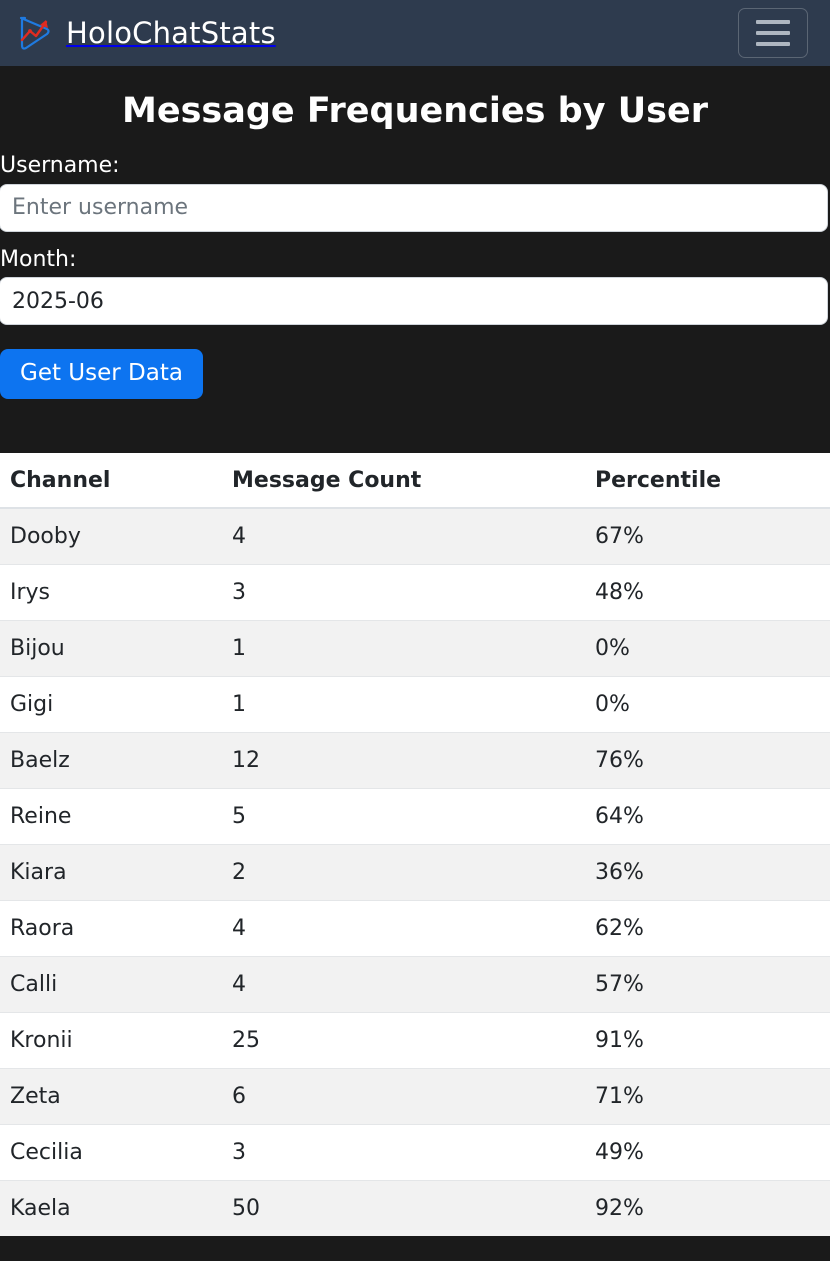  I want to click on table-row: Cecilia 3 49%, so click(415, 1151).